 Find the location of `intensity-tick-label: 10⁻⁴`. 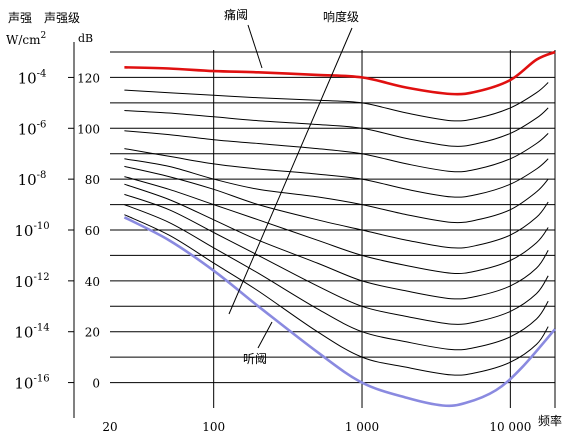

intensity-tick-label: 10⁻⁴ is located at coordinates (32, 77).